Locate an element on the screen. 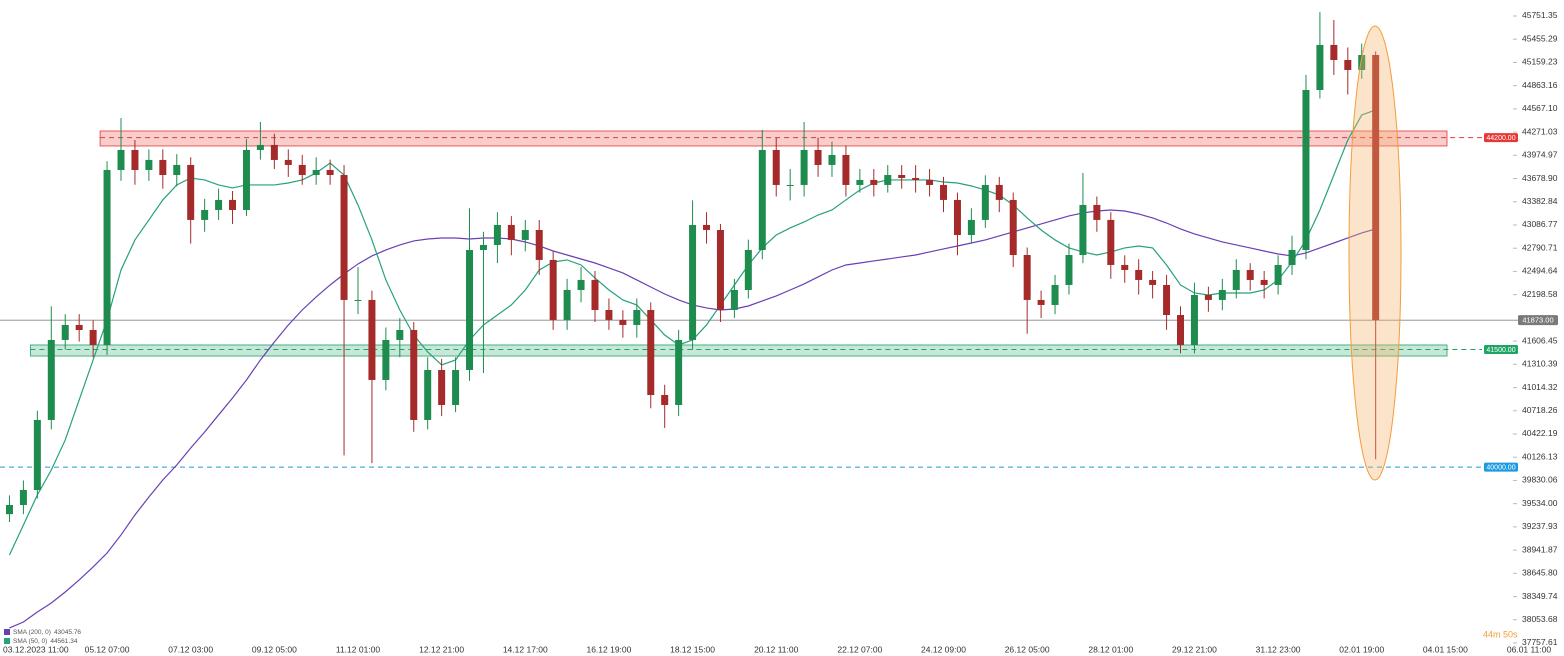 The height and width of the screenshot is (656, 1564). x-tick-label: 31.12 23:00 is located at coordinates (1278, 649).